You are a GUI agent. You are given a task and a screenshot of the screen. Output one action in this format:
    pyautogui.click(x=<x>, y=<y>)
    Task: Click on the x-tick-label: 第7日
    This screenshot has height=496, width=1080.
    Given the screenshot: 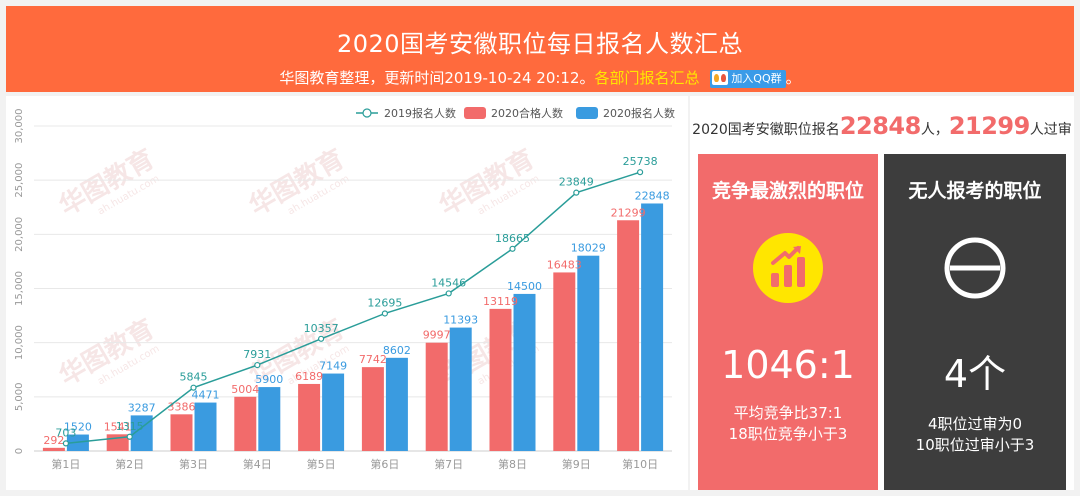 What is the action you would take?
    pyautogui.click(x=448, y=464)
    